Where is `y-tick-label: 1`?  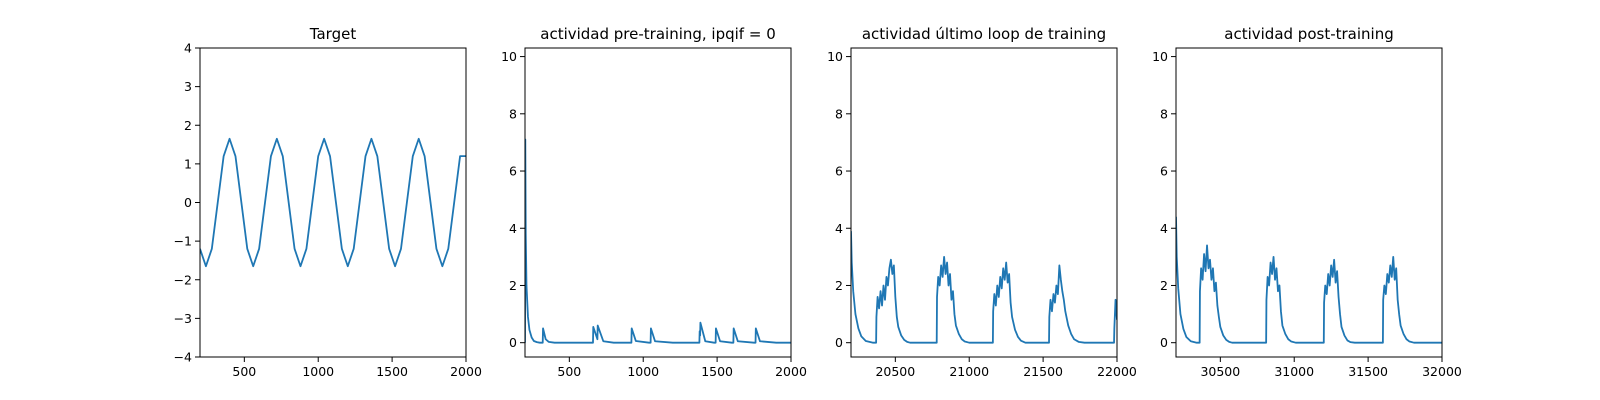 y-tick-label: 1 is located at coordinates (188, 163).